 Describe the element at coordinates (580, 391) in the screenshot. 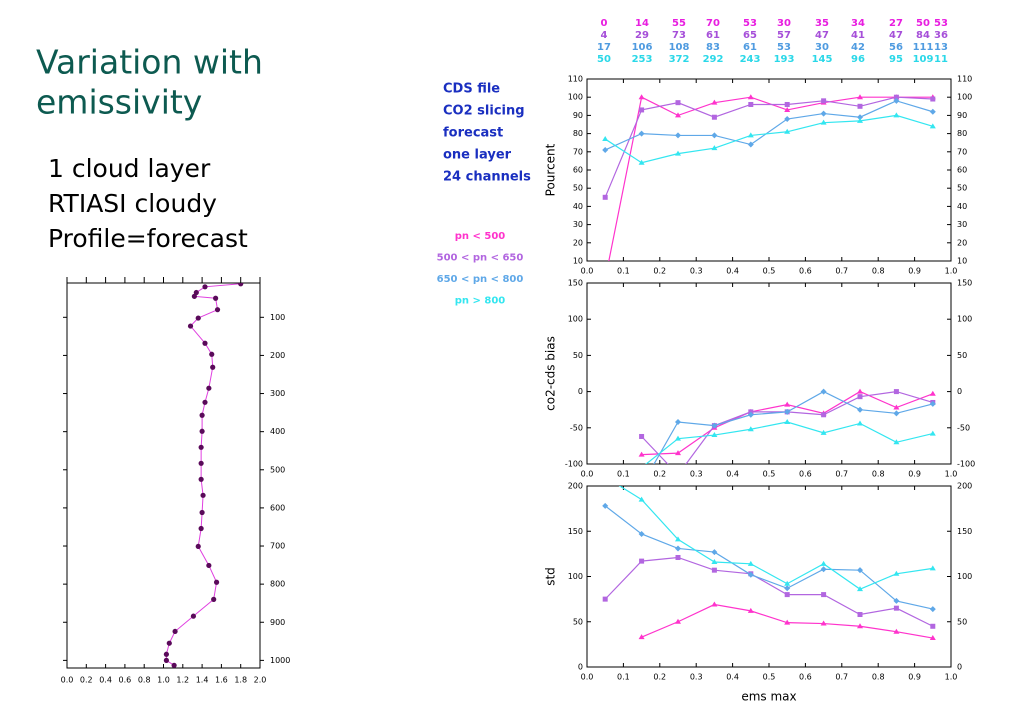

I see `y-tick-label: 0` at that location.